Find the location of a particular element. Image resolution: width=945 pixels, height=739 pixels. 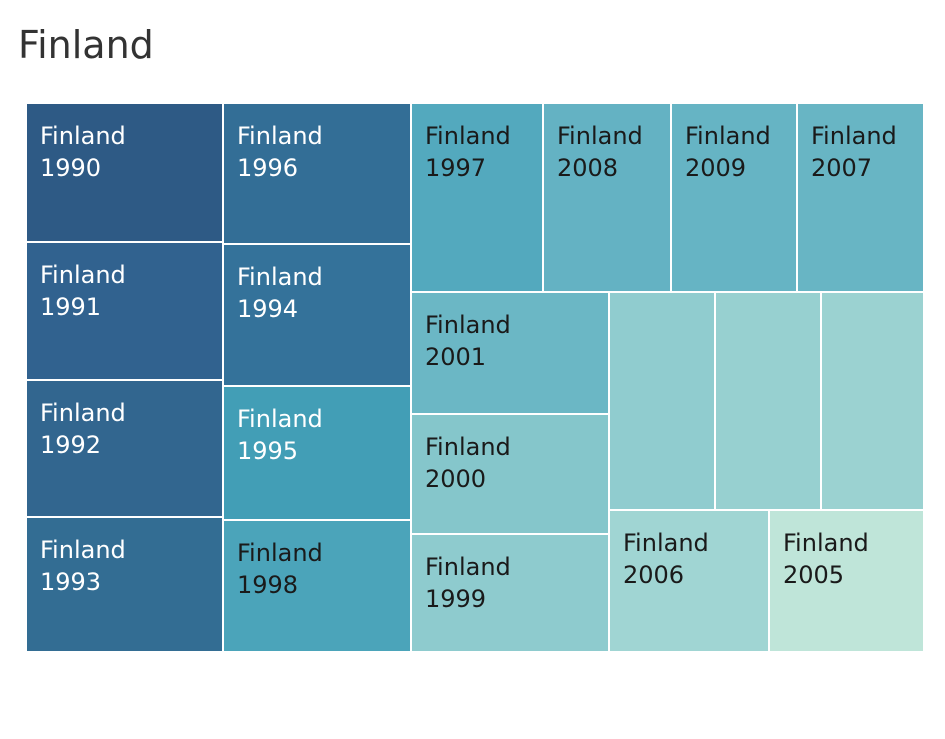

treemap-cell-1996: Finland 1996 is located at coordinates (317, 173).